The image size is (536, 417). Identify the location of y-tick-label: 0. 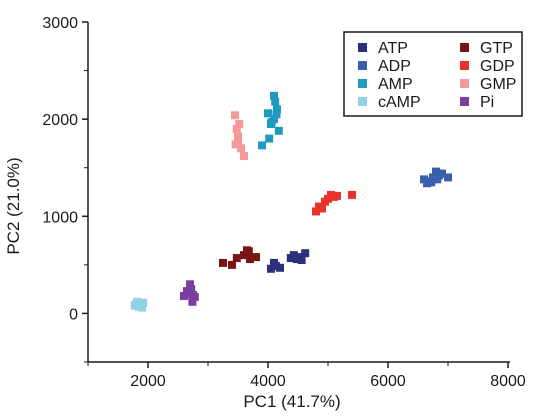
(73, 314).